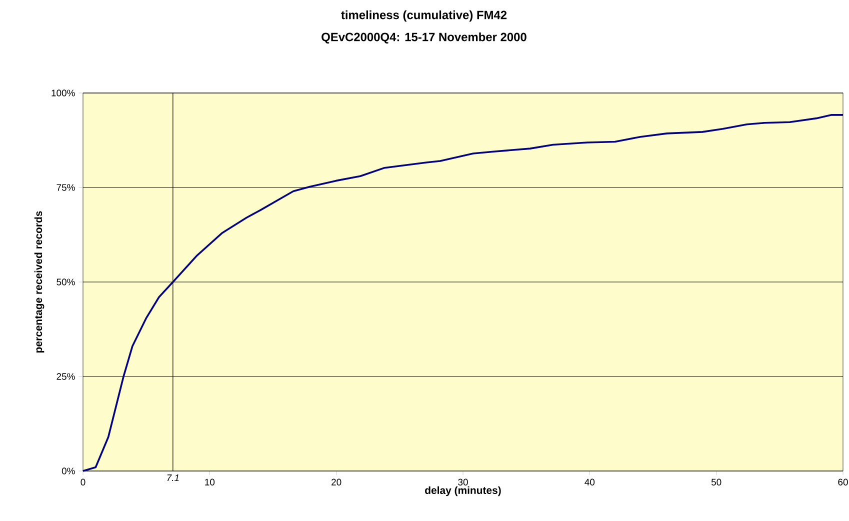  Describe the element at coordinates (83, 482) in the screenshot. I see `x-tick-label: 0` at that location.